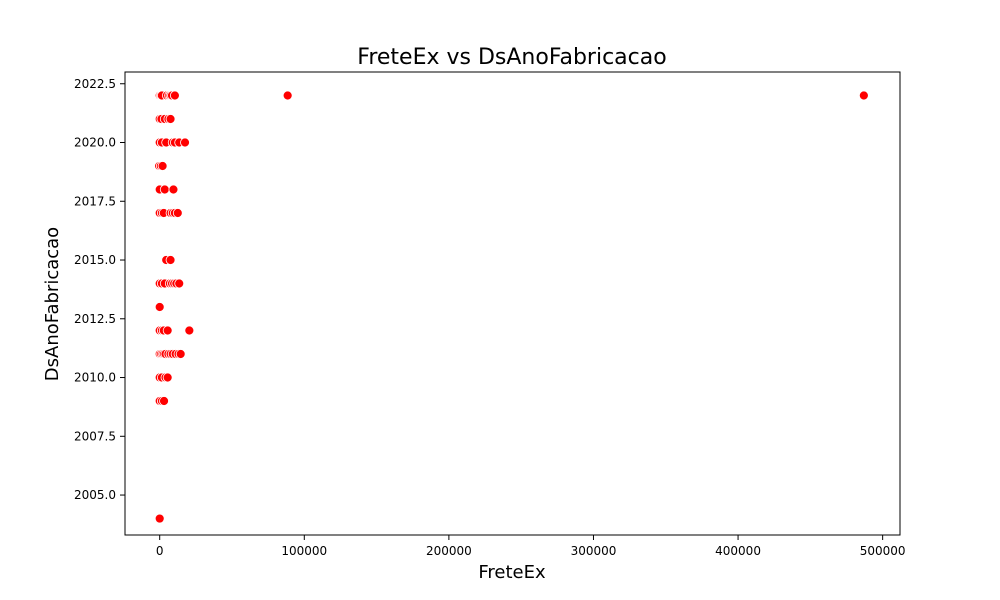  I want to click on y-tick-label: 2007.5, so click(95, 436).